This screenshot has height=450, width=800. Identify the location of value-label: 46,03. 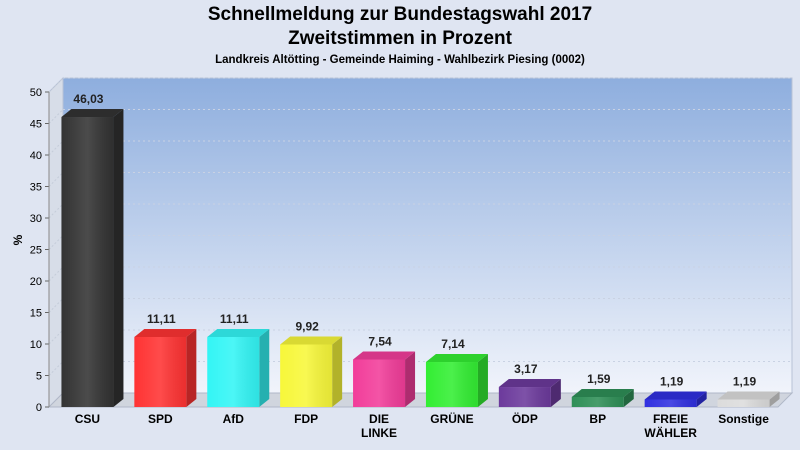
(88, 99).